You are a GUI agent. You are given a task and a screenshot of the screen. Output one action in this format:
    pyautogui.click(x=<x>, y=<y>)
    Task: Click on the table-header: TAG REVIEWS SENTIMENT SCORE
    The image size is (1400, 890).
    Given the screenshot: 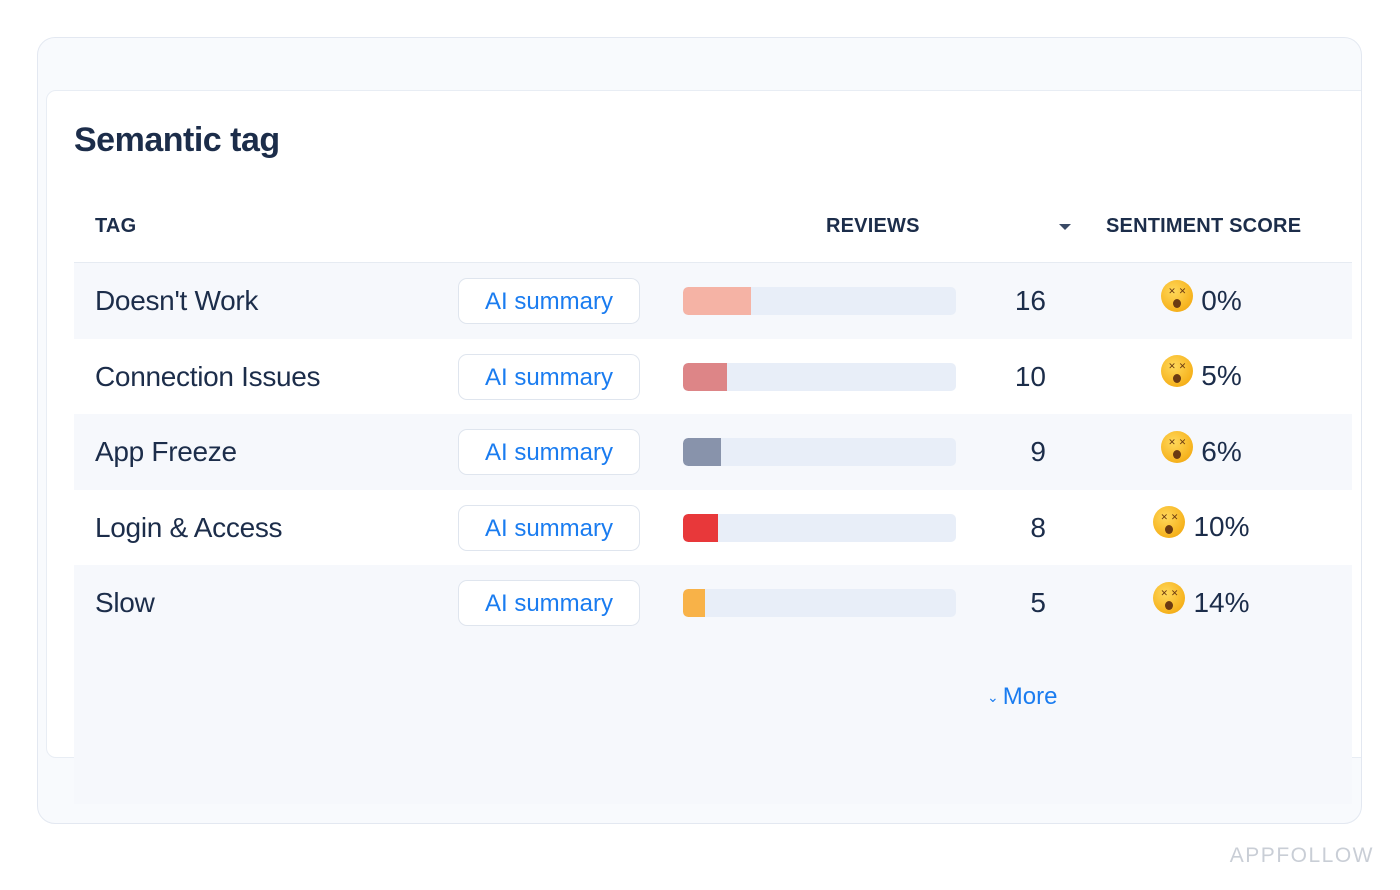 What is the action you would take?
    pyautogui.click(x=713, y=233)
    